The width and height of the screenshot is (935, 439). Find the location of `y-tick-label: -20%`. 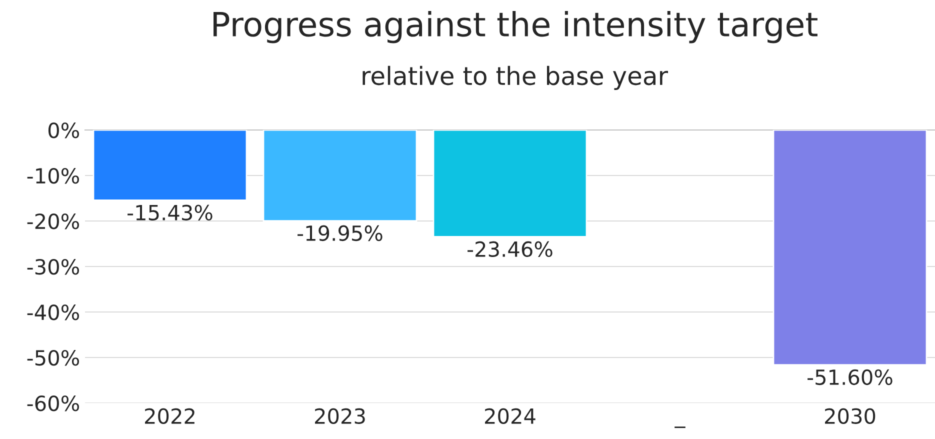

y-tick-label: -20% is located at coordinates (53, 221).